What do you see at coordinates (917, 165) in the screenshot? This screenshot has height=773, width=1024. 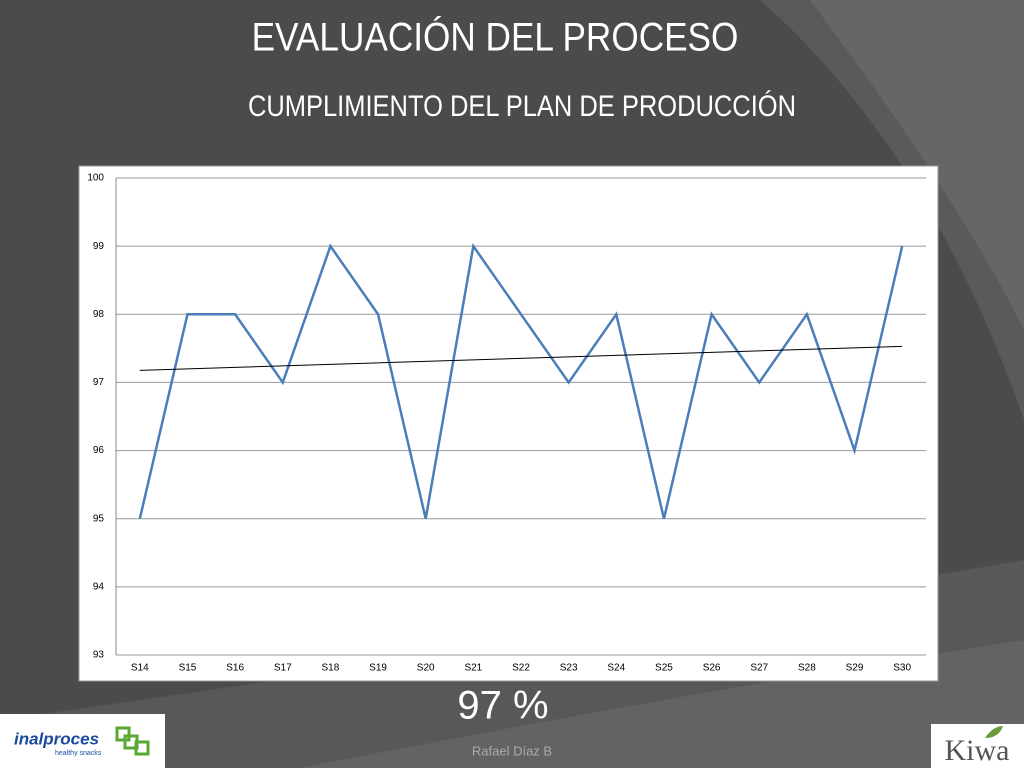 I see `bg-curve` at bounding box center [917, 165].